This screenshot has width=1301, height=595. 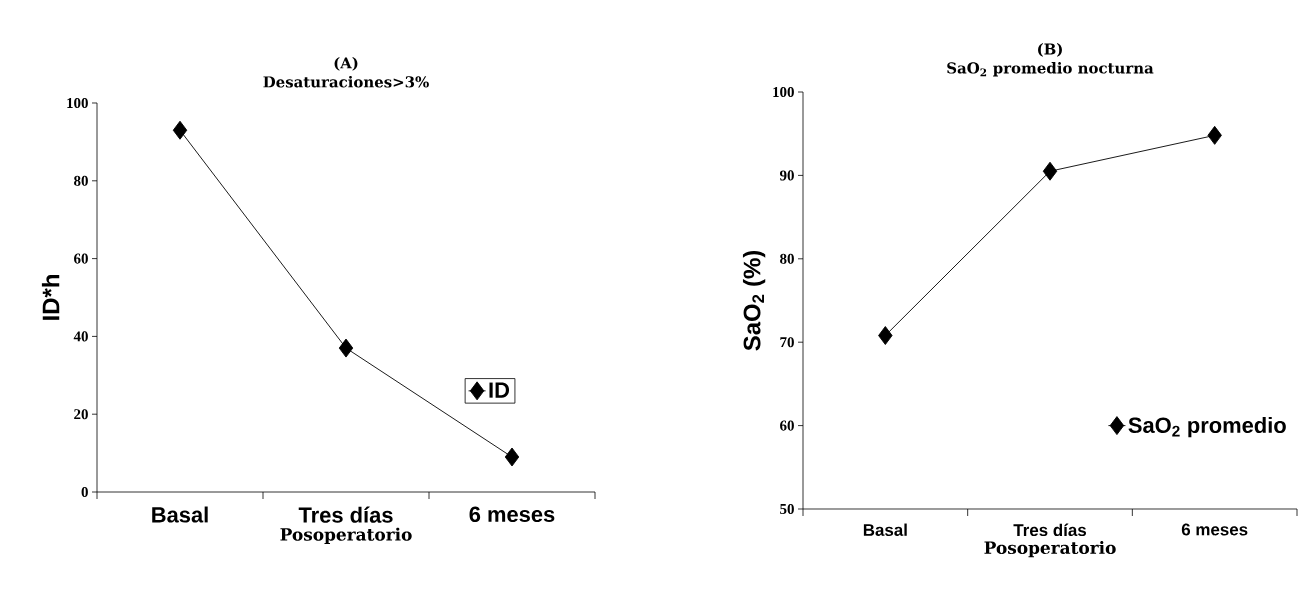 I want to click on chart-subtitle: Desaturaciones>3%, so click(x=346, y=81).